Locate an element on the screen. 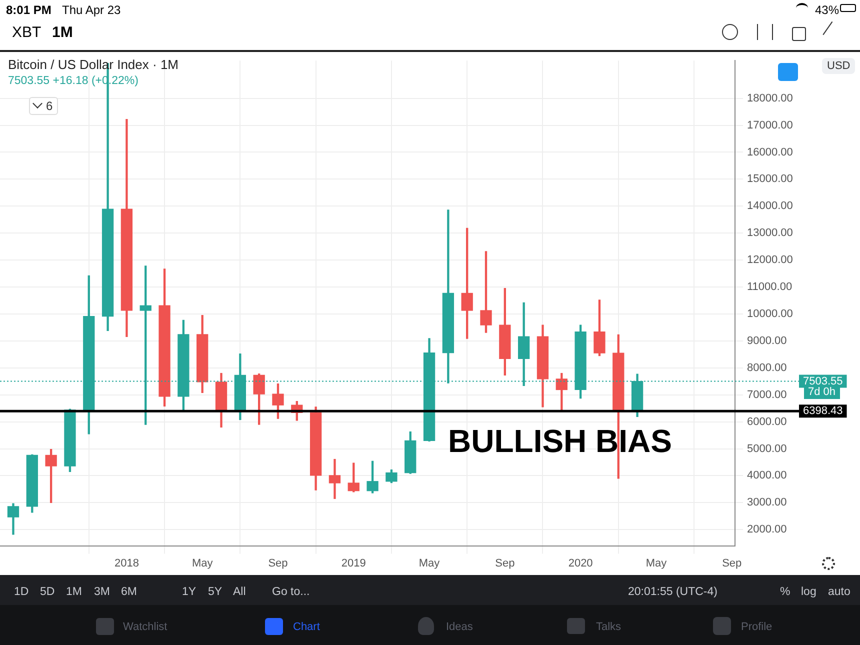  text: Profile is located at coordinates (756, 627).